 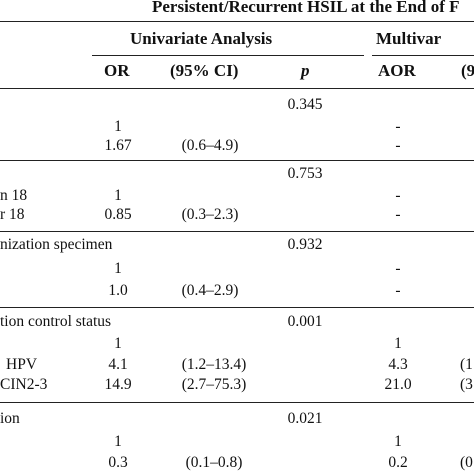 I want to click on ci-value: (1.2–13.4), so click(x=214, y=364).